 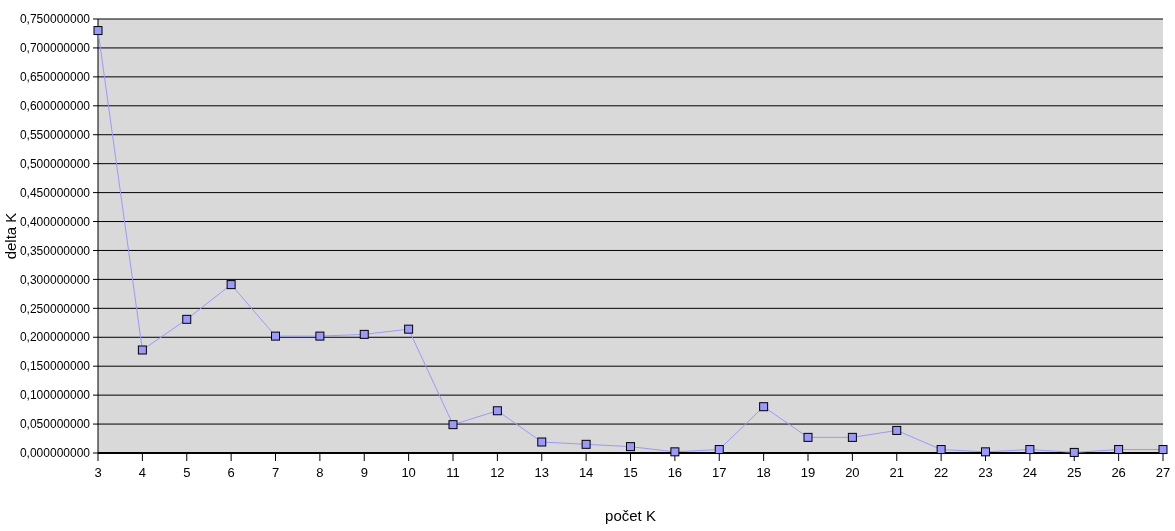 What do you see at coordinates (763, 472) in the screenshot?
I see `x-tick-label: 18` at bounding box center [763, 472].